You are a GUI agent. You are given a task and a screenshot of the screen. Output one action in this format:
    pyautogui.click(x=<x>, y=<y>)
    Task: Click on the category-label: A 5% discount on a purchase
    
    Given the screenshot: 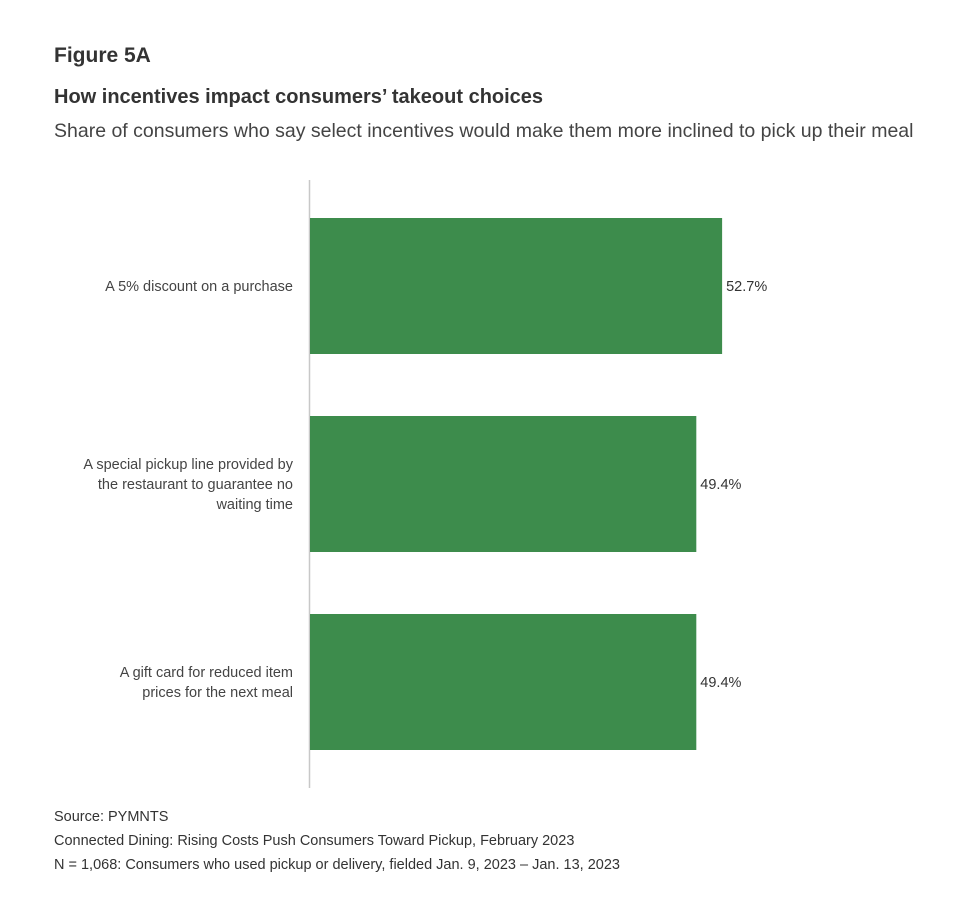 What is the action you would take?
    pyautogui.click(x=199, y=287)
    